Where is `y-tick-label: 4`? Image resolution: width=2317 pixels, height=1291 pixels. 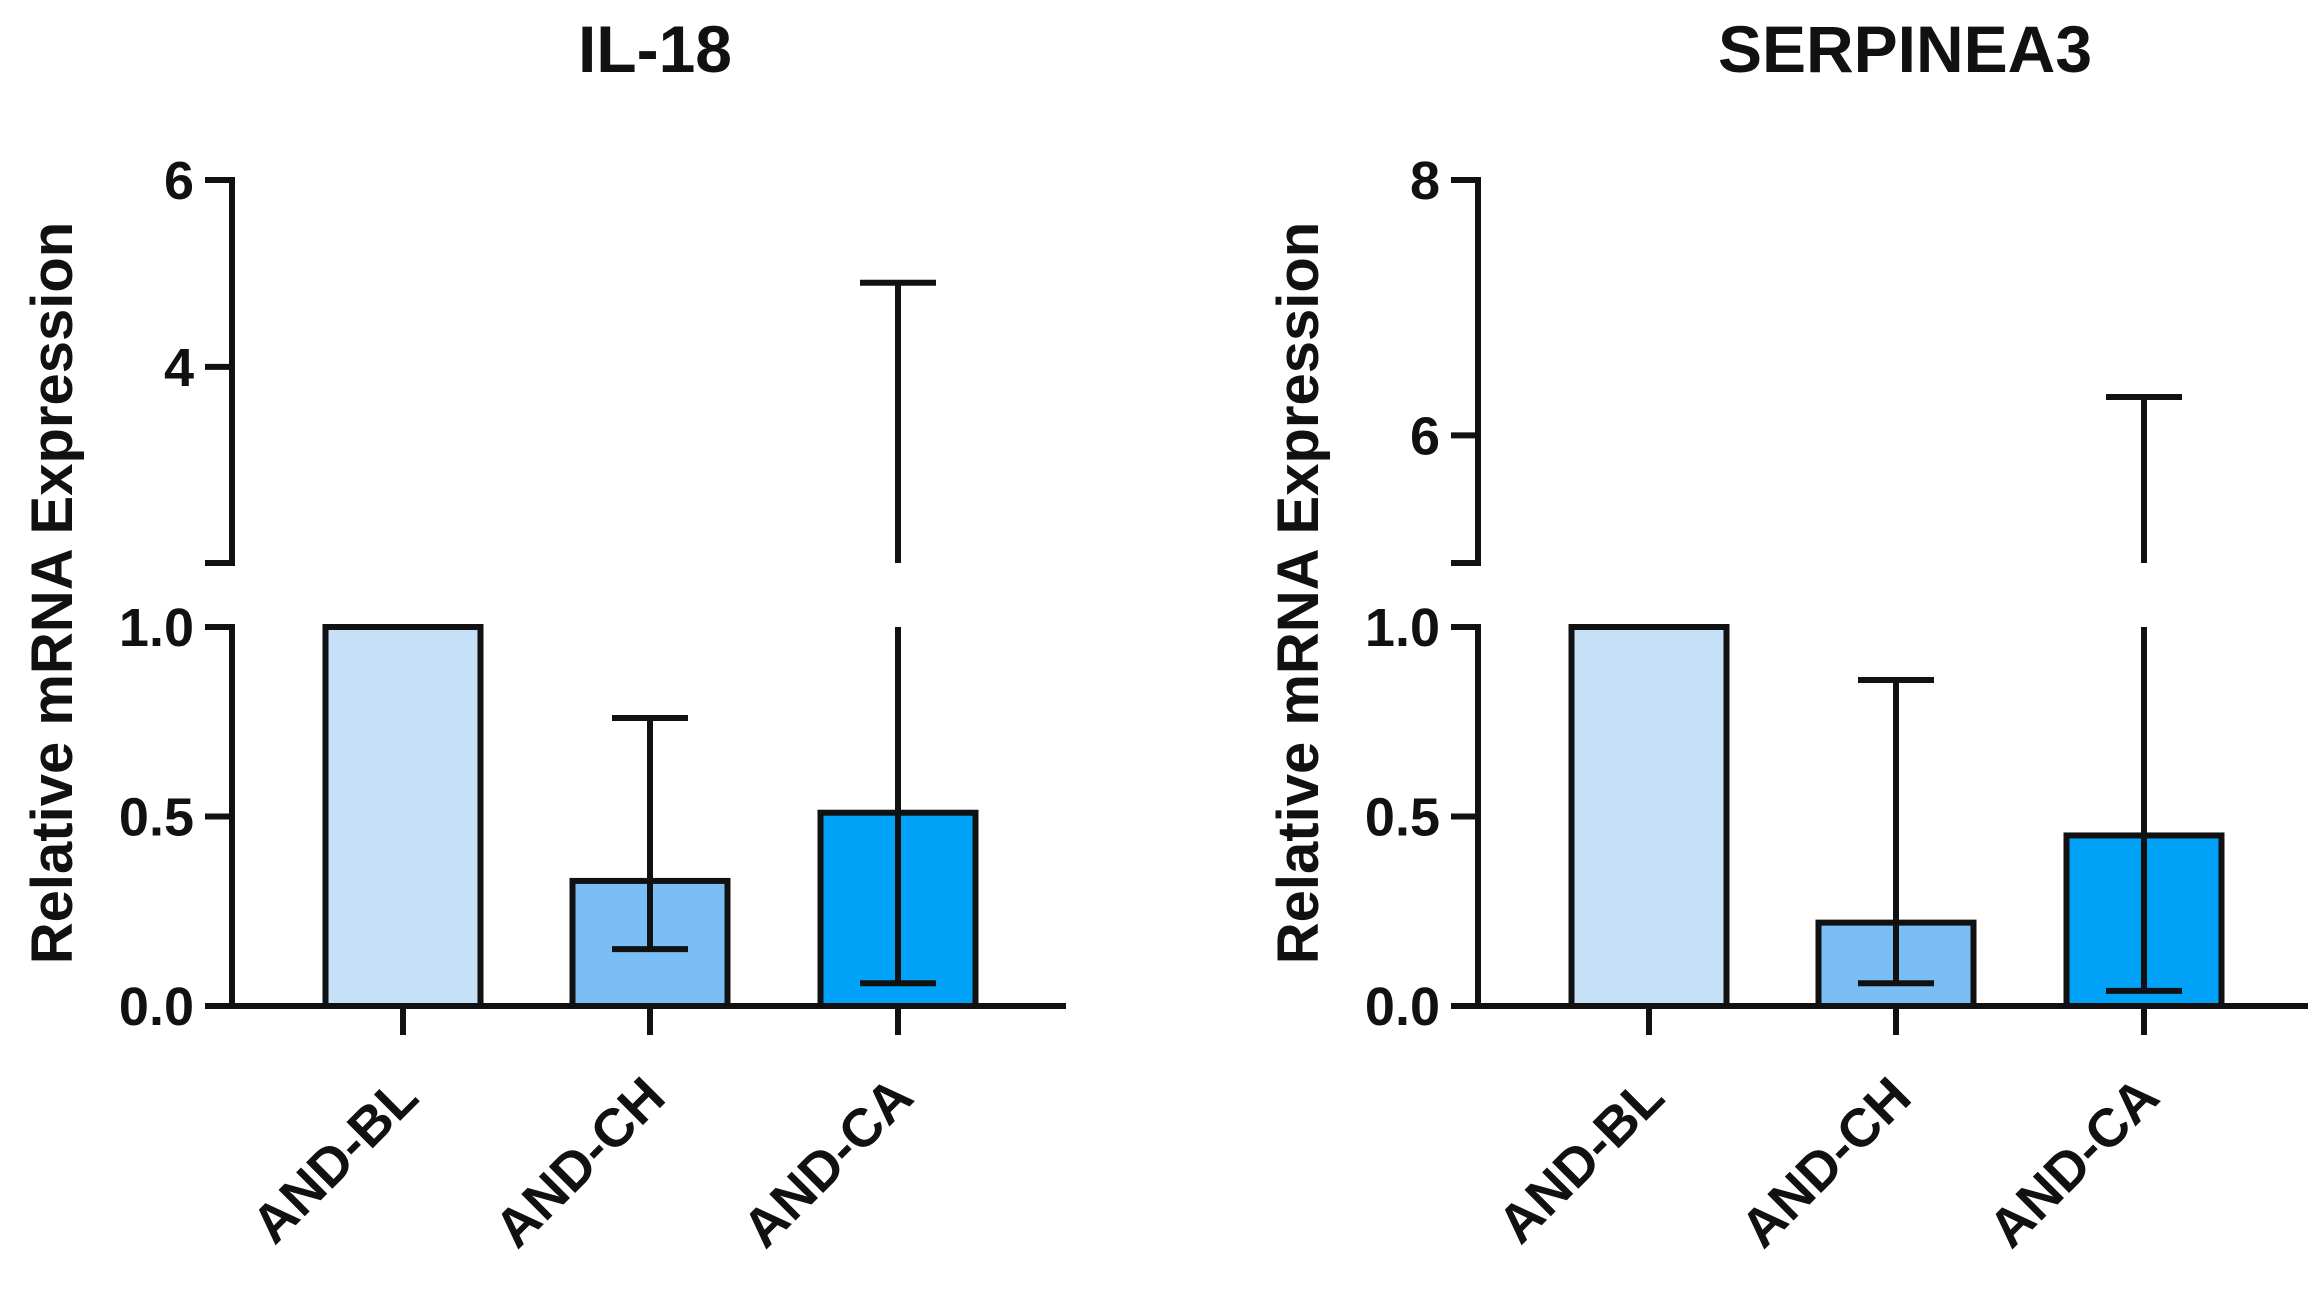
y-tick-label: 4 is located at coordinates (179, 368).